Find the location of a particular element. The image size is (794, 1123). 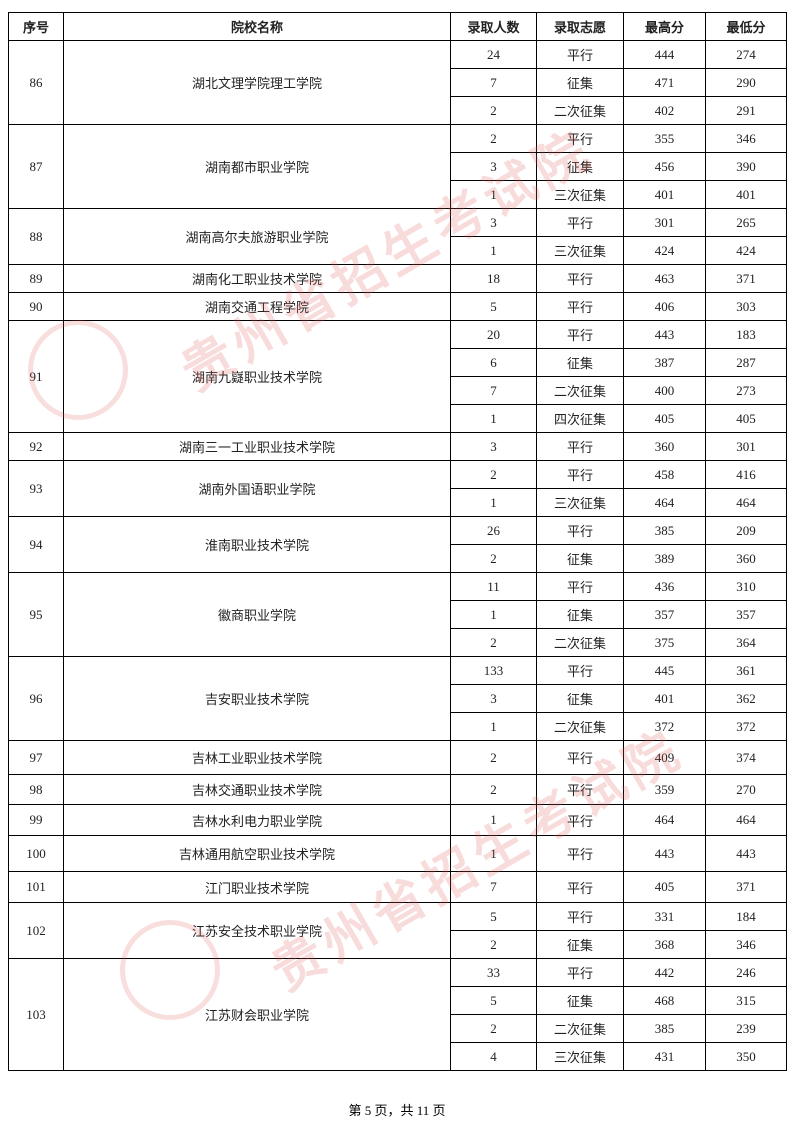

max-score: 405 is located at coordinates (664, 887).